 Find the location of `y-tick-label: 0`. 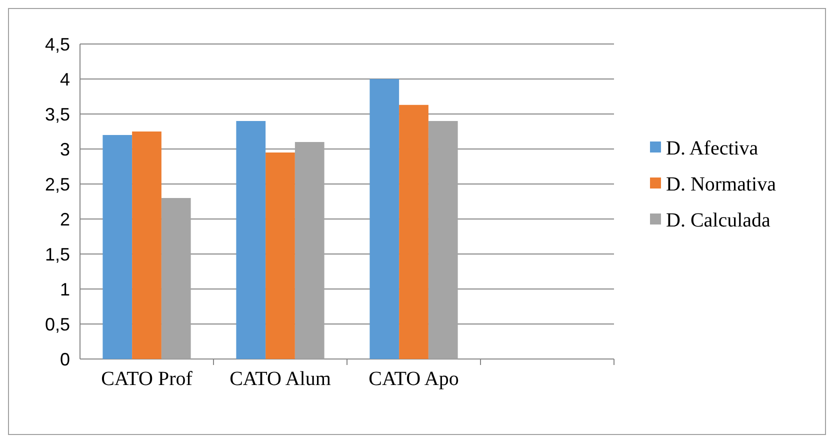

y-tick-label: 0 is located at coordinates (65, 359).